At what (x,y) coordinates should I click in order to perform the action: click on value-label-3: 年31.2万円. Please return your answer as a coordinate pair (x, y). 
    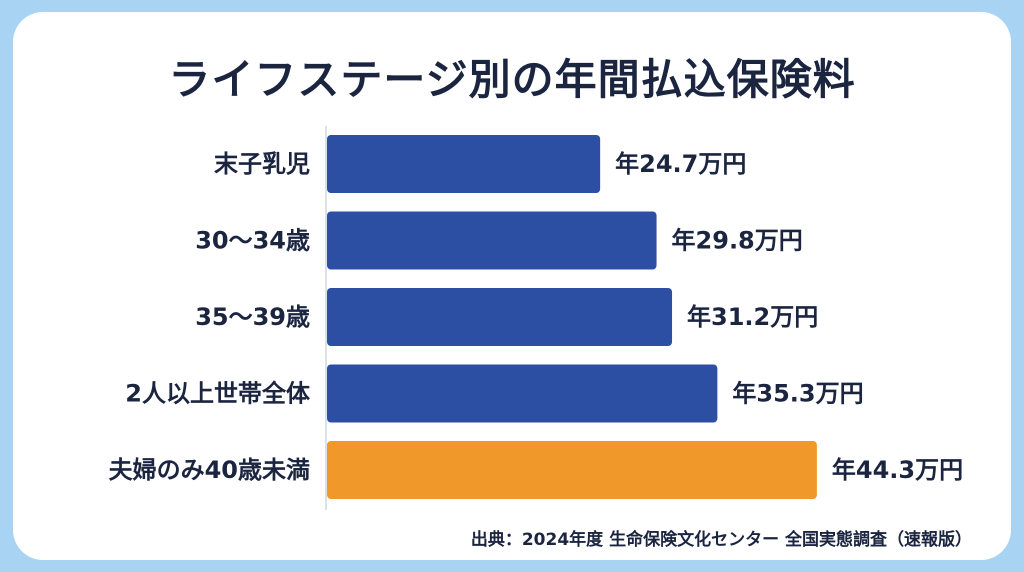
    Looking at the image, I should click on (752, 317).